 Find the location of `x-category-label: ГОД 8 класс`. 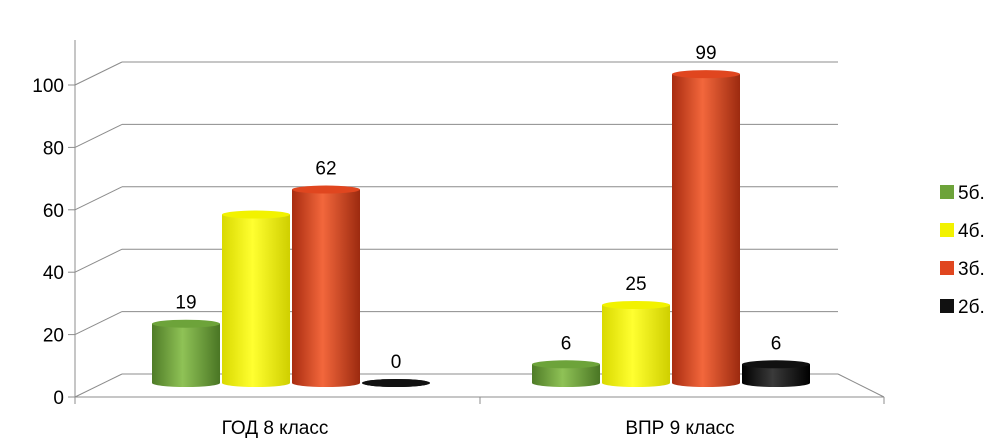

x-category-label: ГОД 8 класс is located at coordinates (275, 428).